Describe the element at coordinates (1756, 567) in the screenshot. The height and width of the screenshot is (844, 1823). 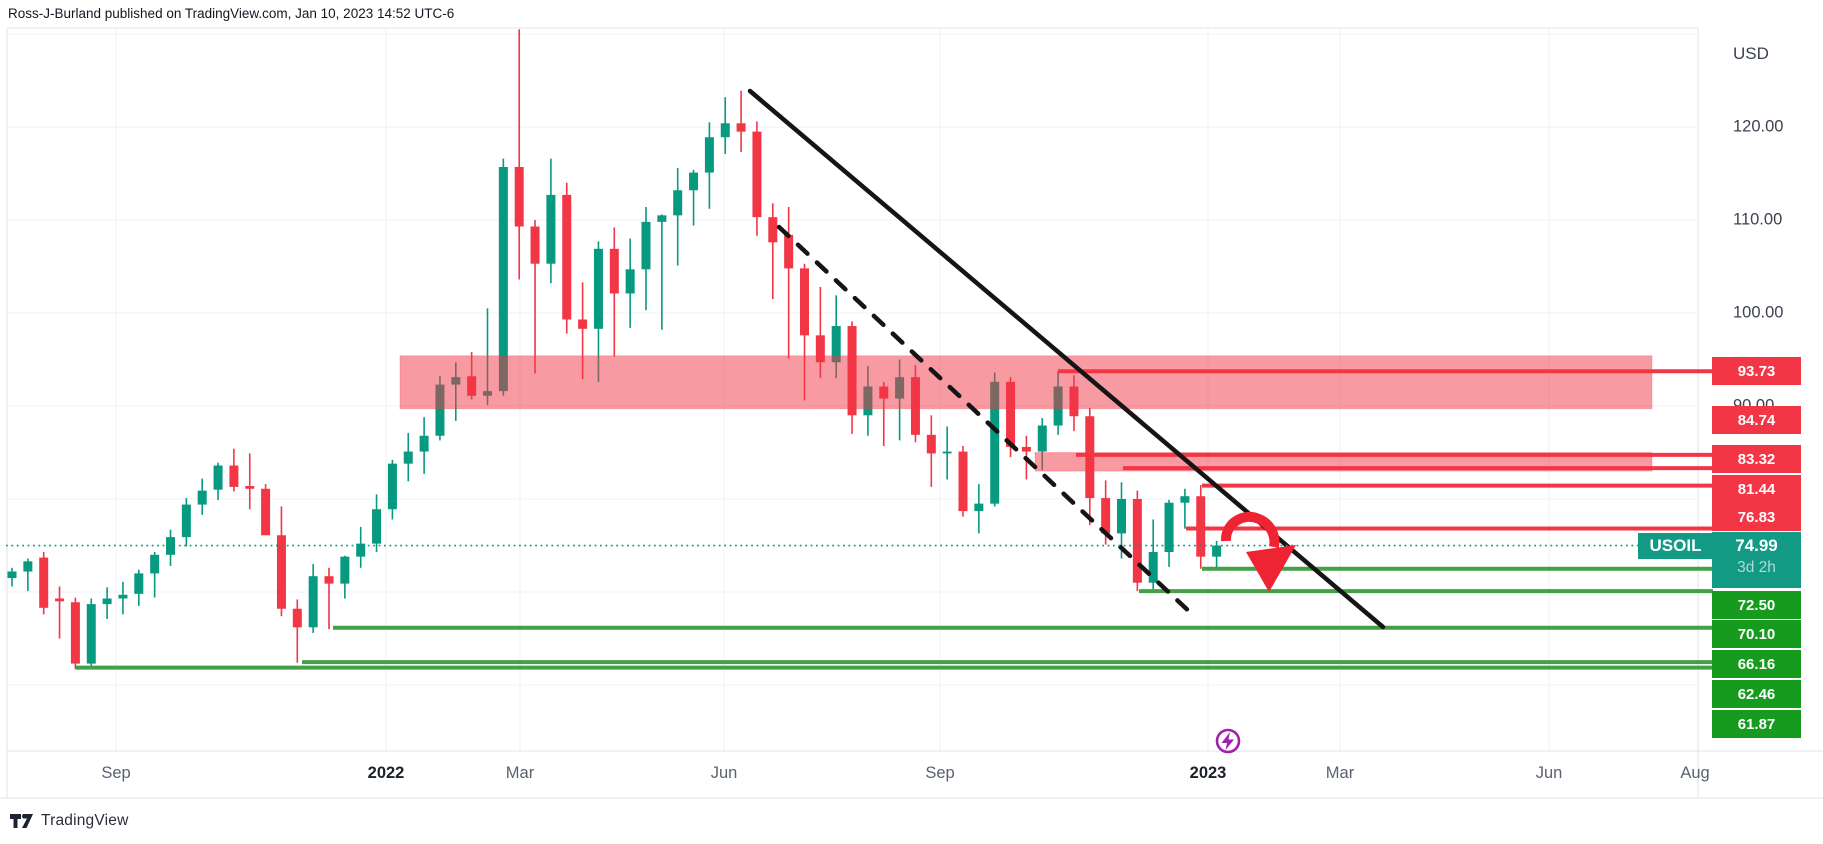
I see `bar-countdown: 3d 2h` at that location.